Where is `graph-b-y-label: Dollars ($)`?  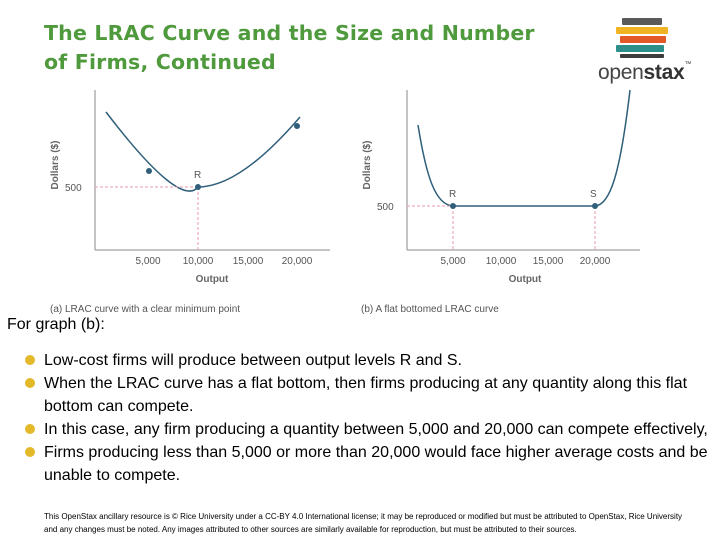
graph-b-y-label: Dollars ($) is located at coordinates (367, 165).